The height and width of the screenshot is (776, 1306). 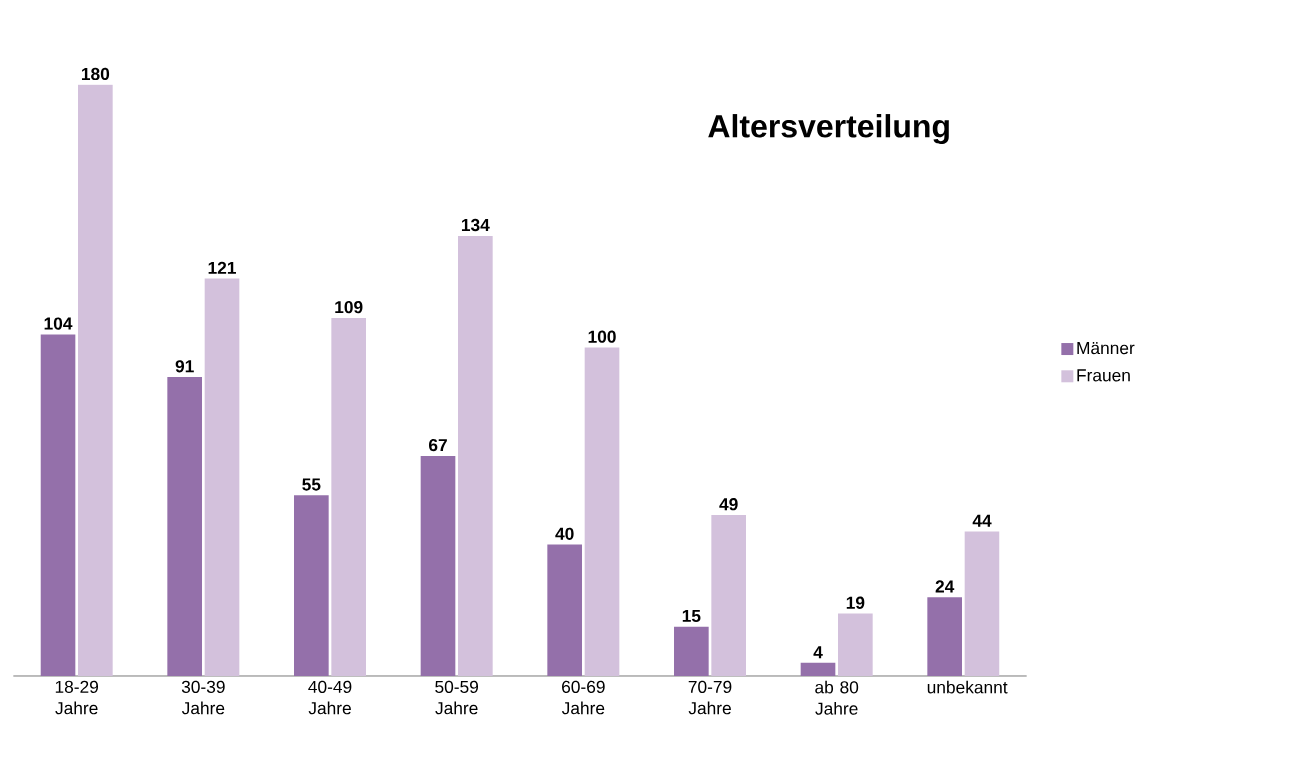 I want to click on data-label: 55, so click(x=311, y=484).